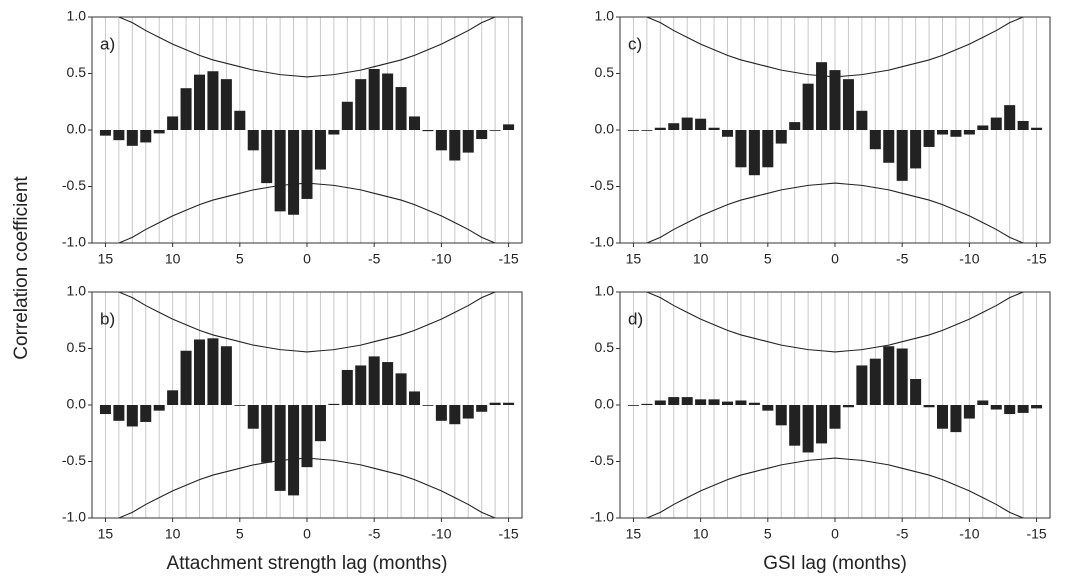 The width and height of the screenshot is (1081, 581). What do you see at coordinates (635, 43) in the screenshot?
I see `panel-label: c)` at bounding box center [635, 43].